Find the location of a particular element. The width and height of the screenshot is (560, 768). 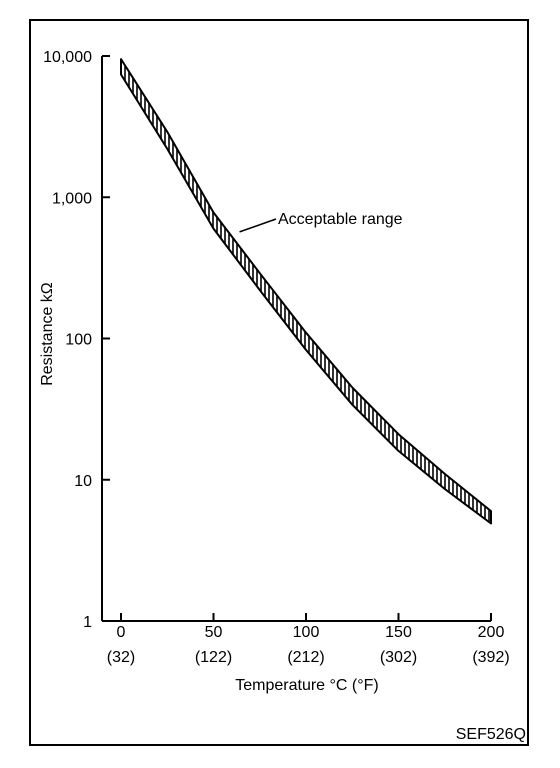

x-tick-label: 50 is located at coordinates (214, 632).